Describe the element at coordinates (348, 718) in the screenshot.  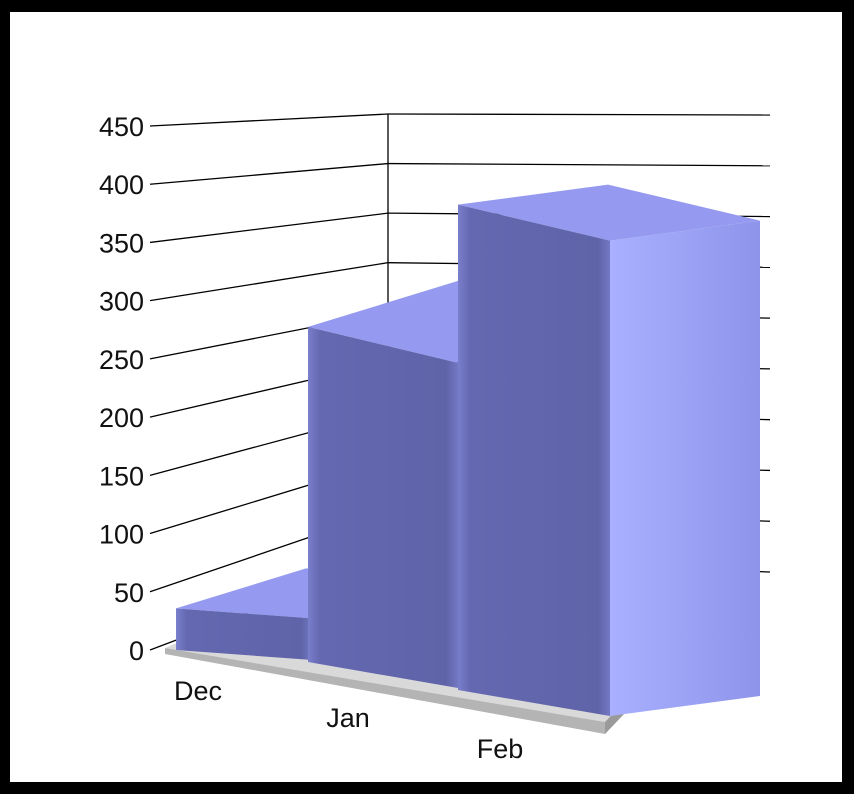
I see `x-tick-label-jan: Jan` at that location.